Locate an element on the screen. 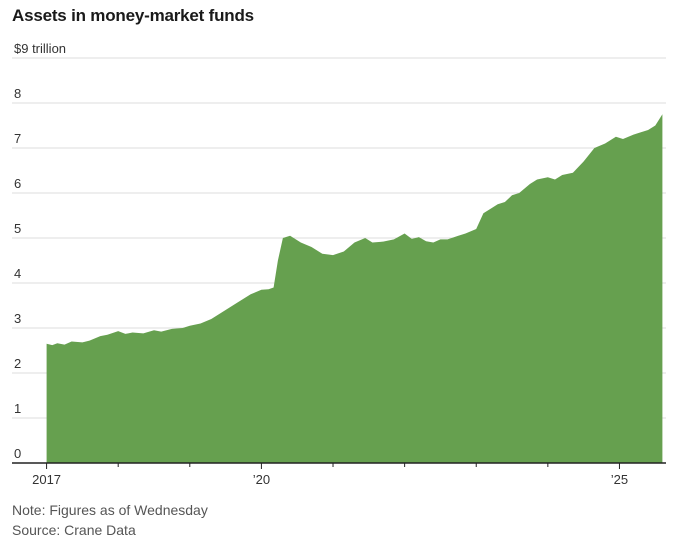 This screenshot has width=679, height=545. y-tick-label: 4 is located at coordinates (17, 273).